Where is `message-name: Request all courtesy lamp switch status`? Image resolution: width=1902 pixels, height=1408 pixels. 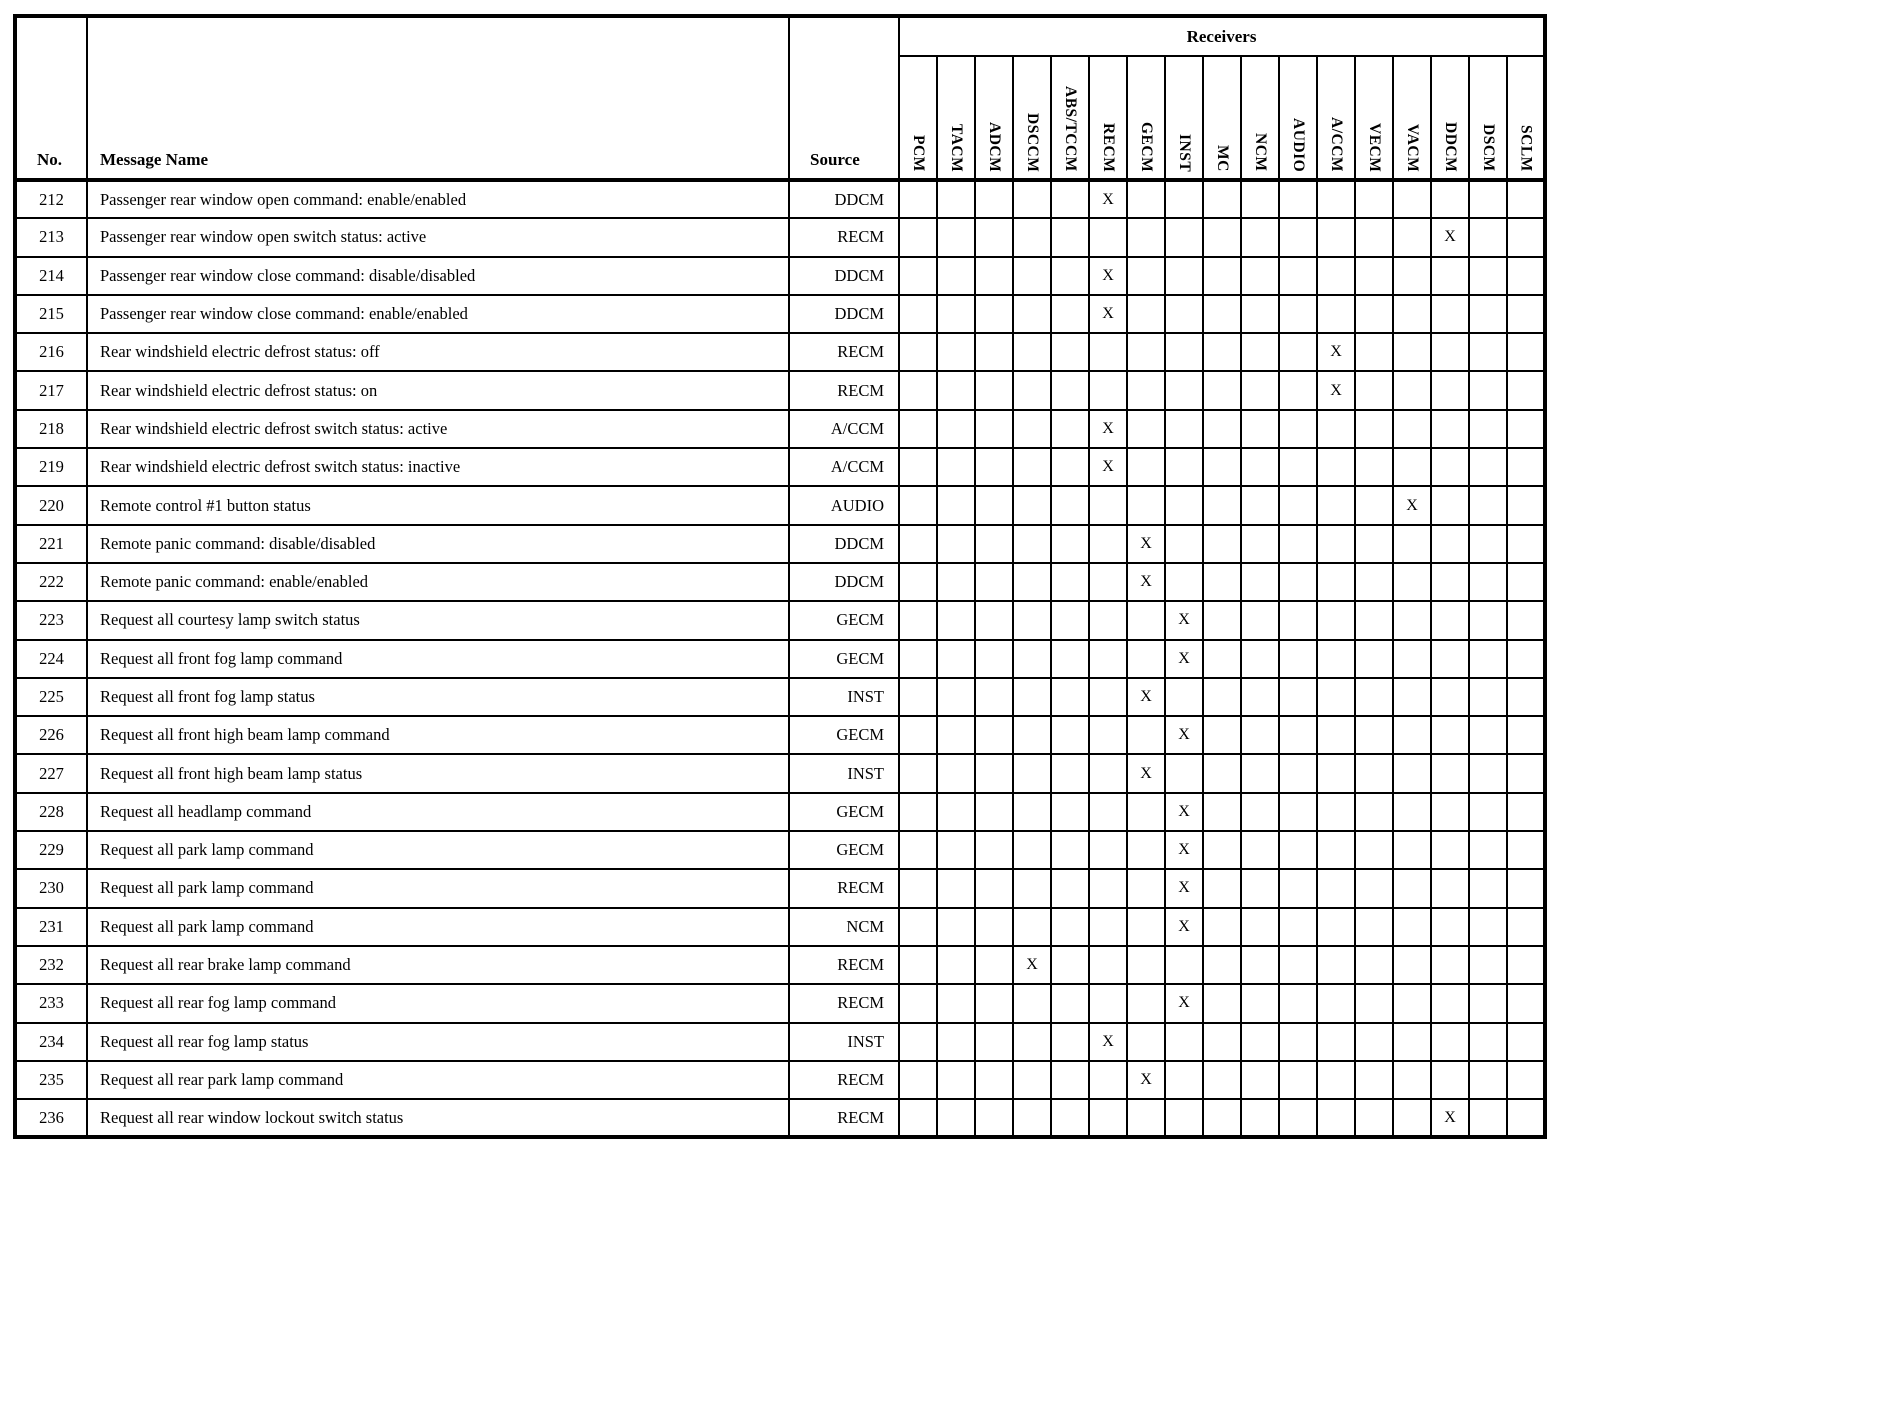 message-name: Request all courtesy lamp switch status is located at coordinates (438, 620).